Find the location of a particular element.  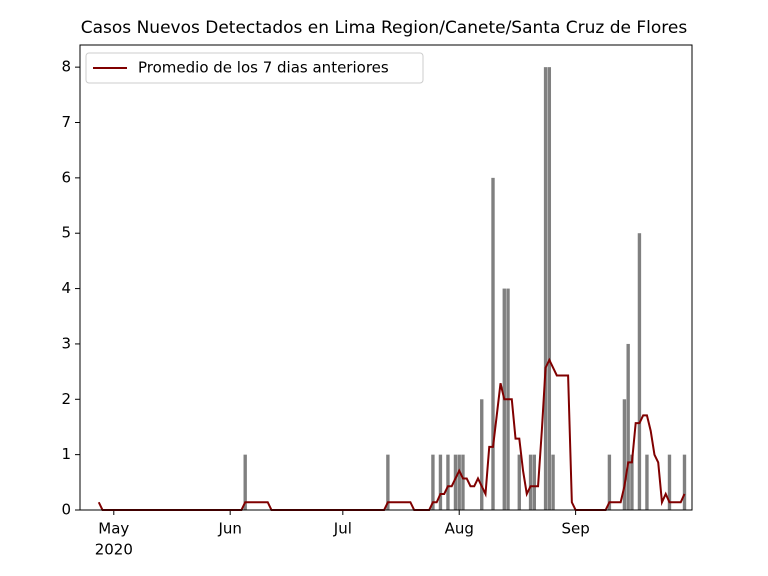

x-tick-label: Jul is located at coordinates (342, 529).